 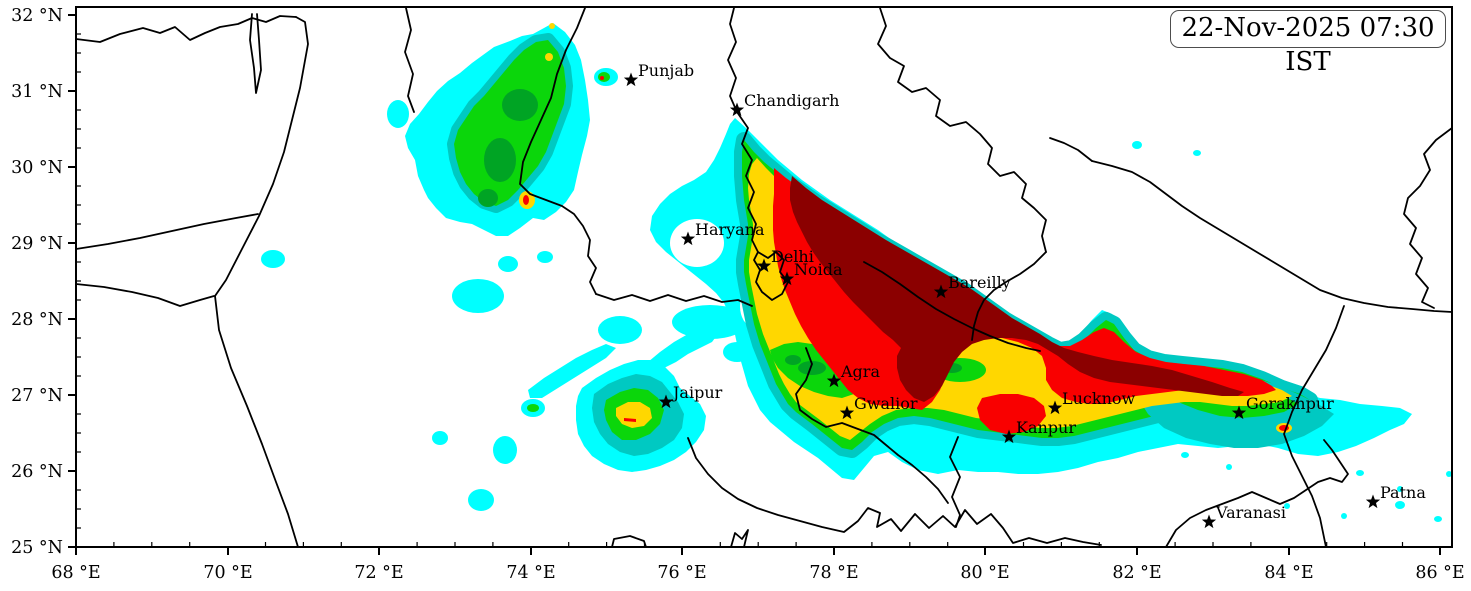 What do you see at coordinates (872, 425) in the screenshot?
I see `border-chambal` at bounding box center [872, 425].